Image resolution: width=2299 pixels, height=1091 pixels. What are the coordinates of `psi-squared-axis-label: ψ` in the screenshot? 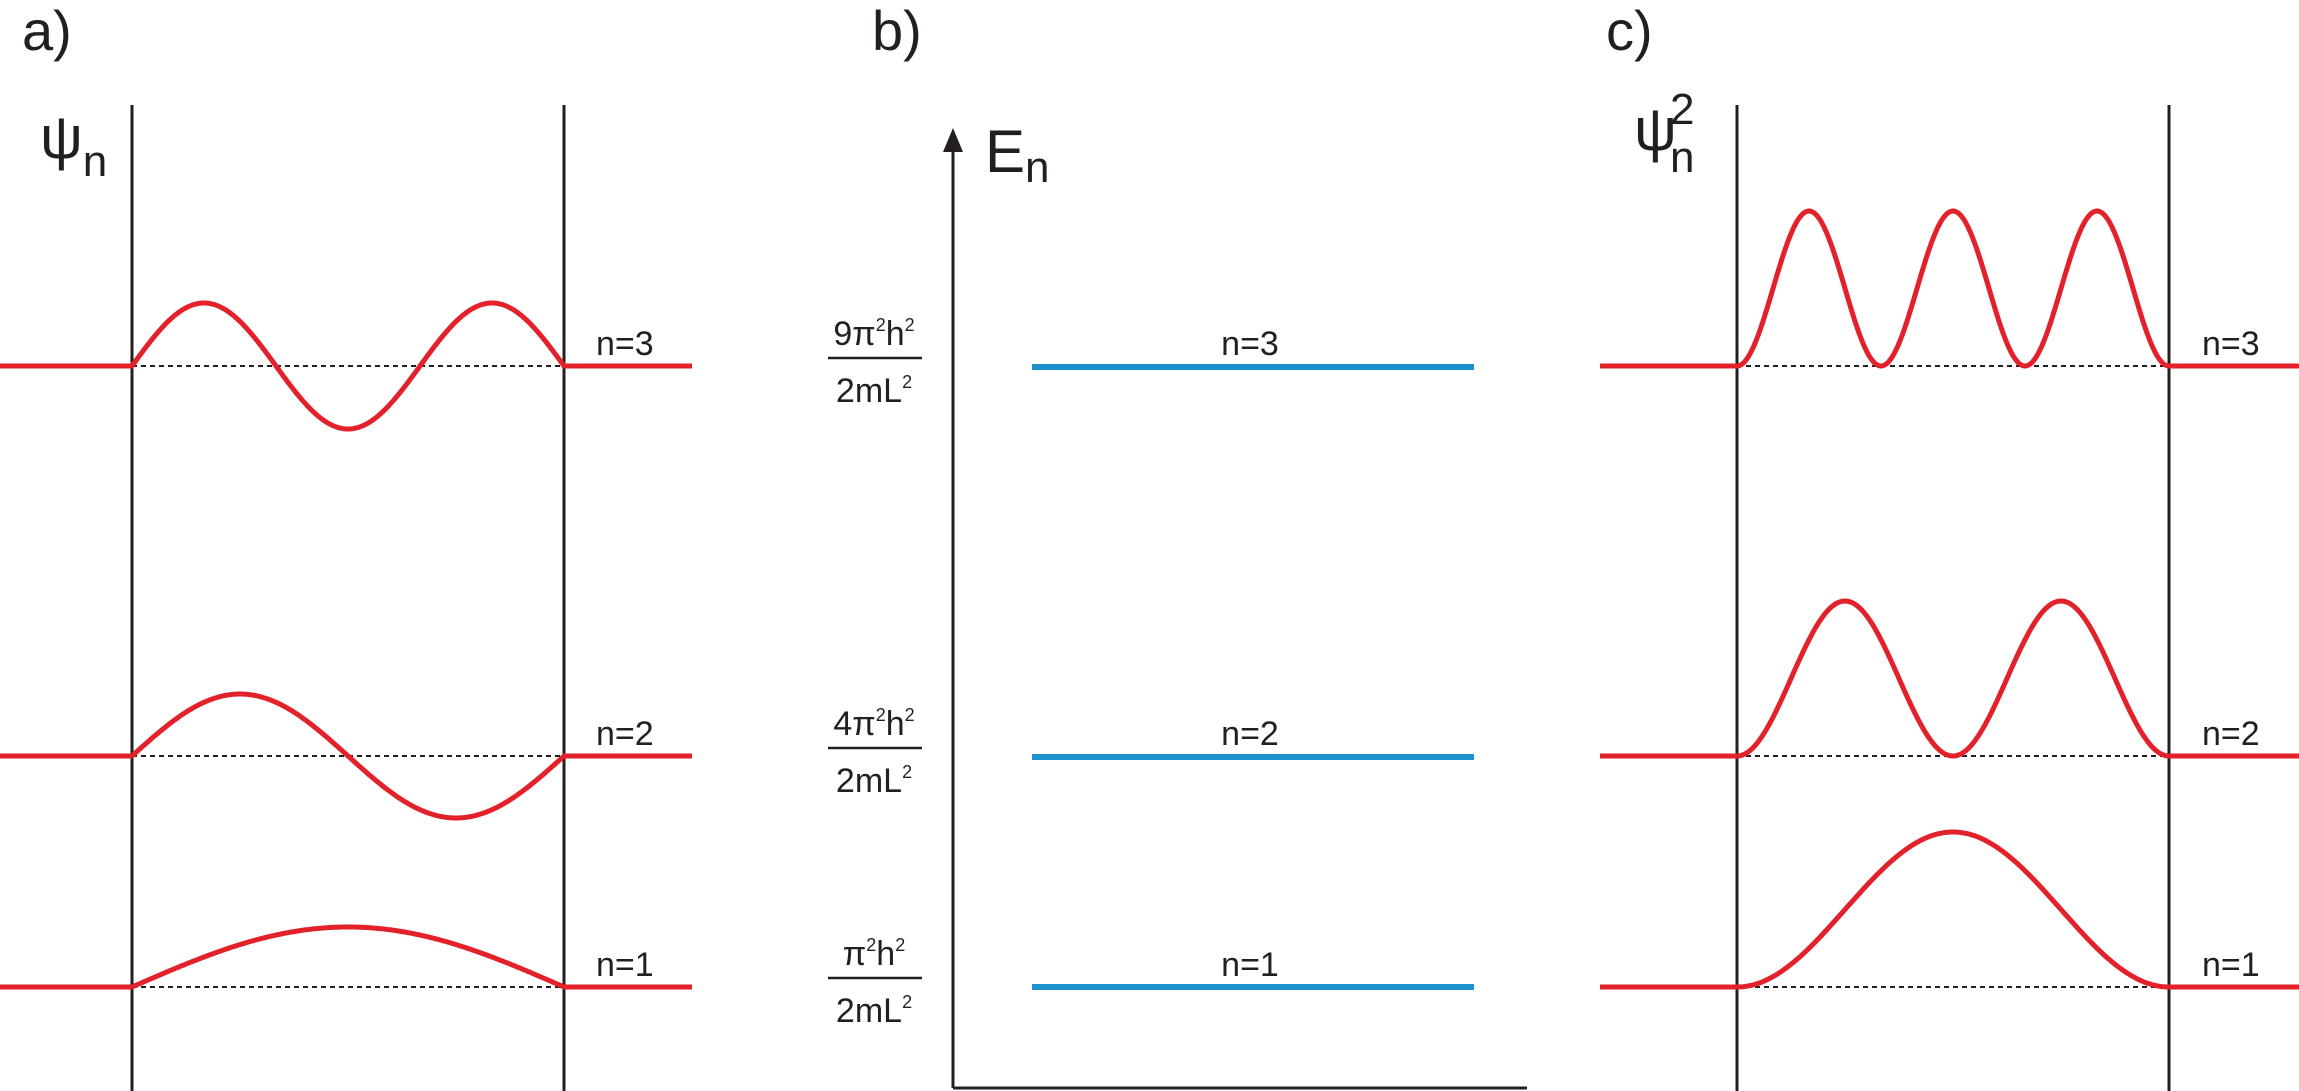 It's located at (1655, 129).